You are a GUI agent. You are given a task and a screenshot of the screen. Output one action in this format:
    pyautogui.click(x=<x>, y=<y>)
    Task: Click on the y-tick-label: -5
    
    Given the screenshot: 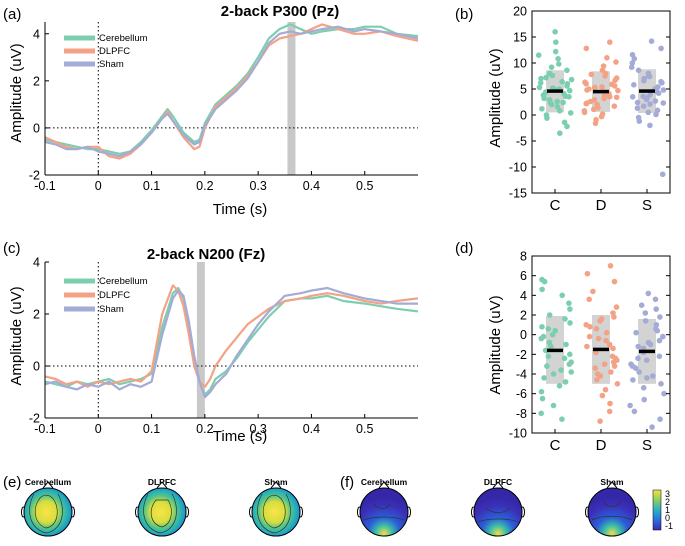 What is the action you would take?
    pyautogui.click(x=521, y=142)
    